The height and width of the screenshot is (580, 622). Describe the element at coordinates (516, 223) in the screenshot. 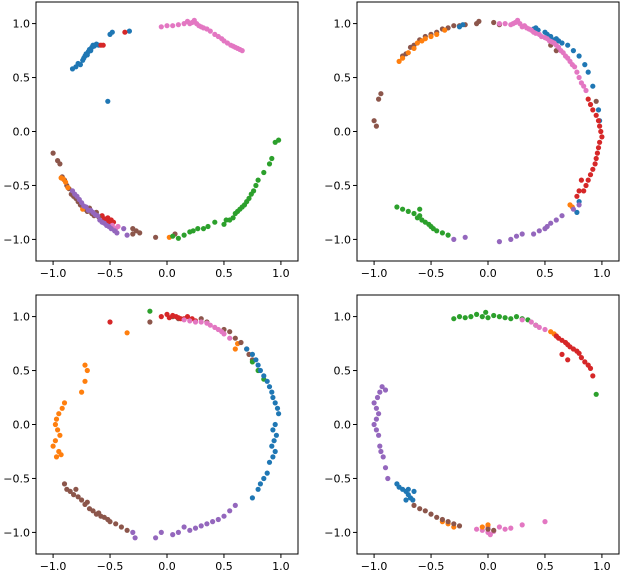

I see `series-purple` at that location.